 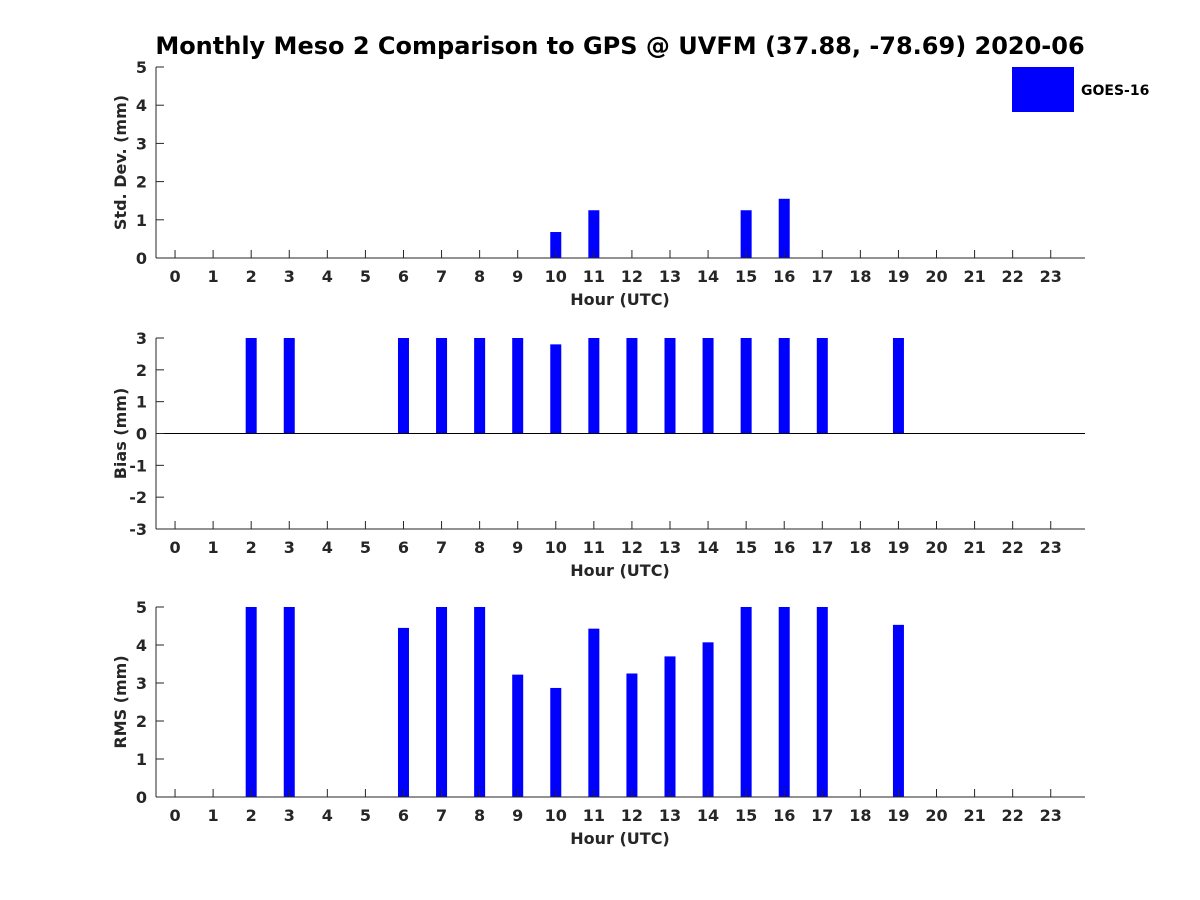 What do you see at coordinates (1043, 89) in the screenshot?
I see `legend-swatch` at bounding box center [1043, 89].